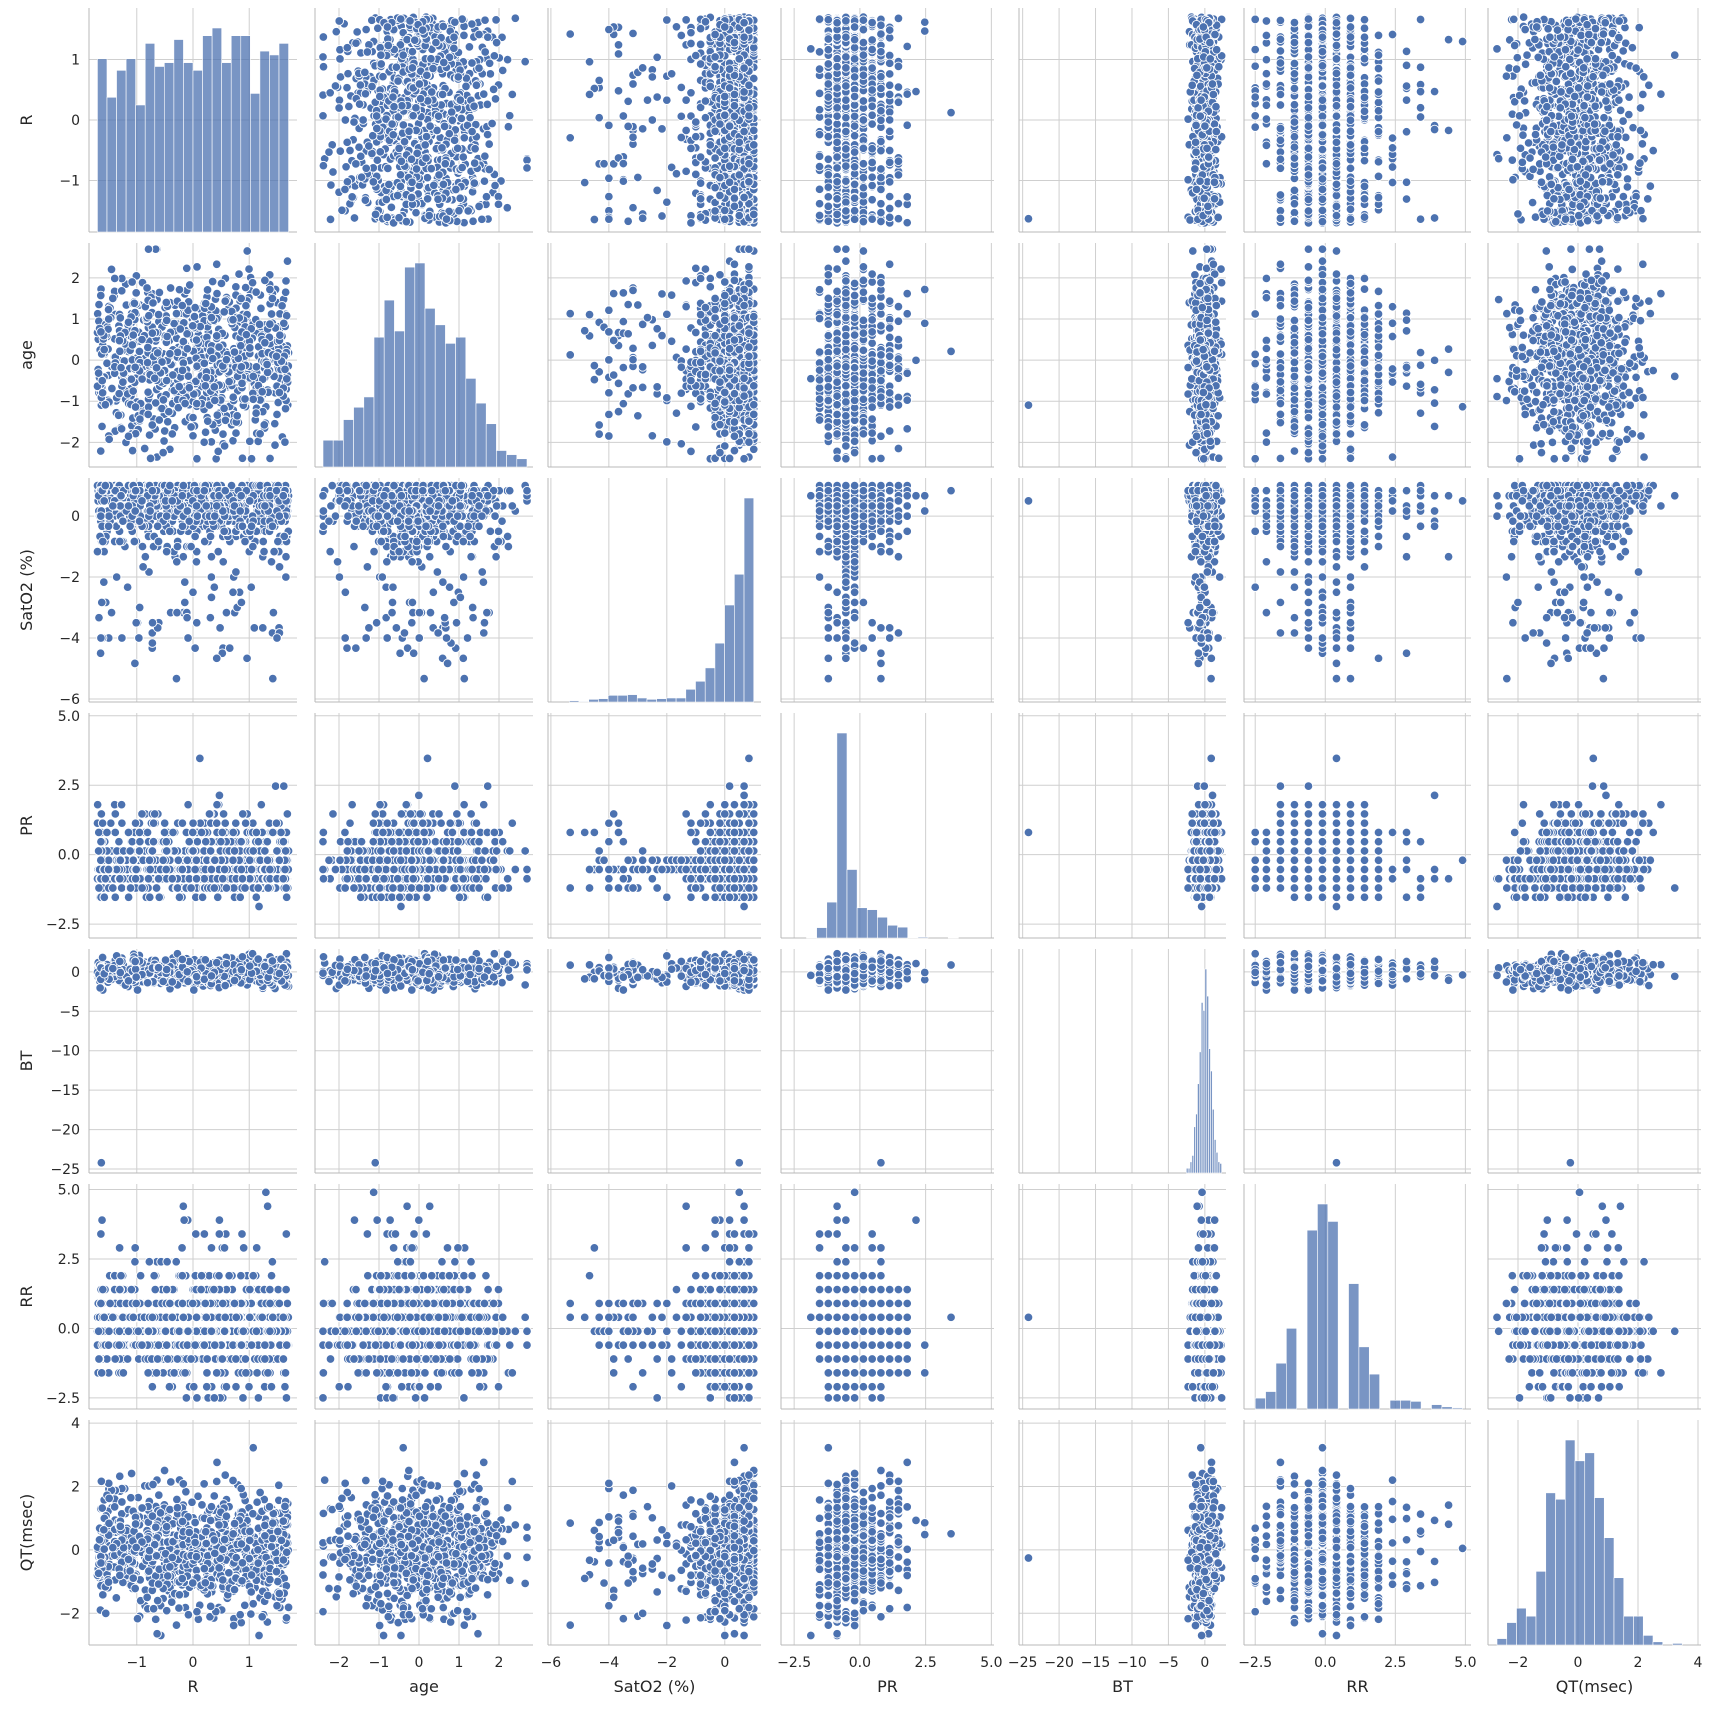 This screenshot has height=1718, width=1718. Describe the element at coordinates (654, 120) in the screenshot. I see `panel-r-vs-sato2` at that location.